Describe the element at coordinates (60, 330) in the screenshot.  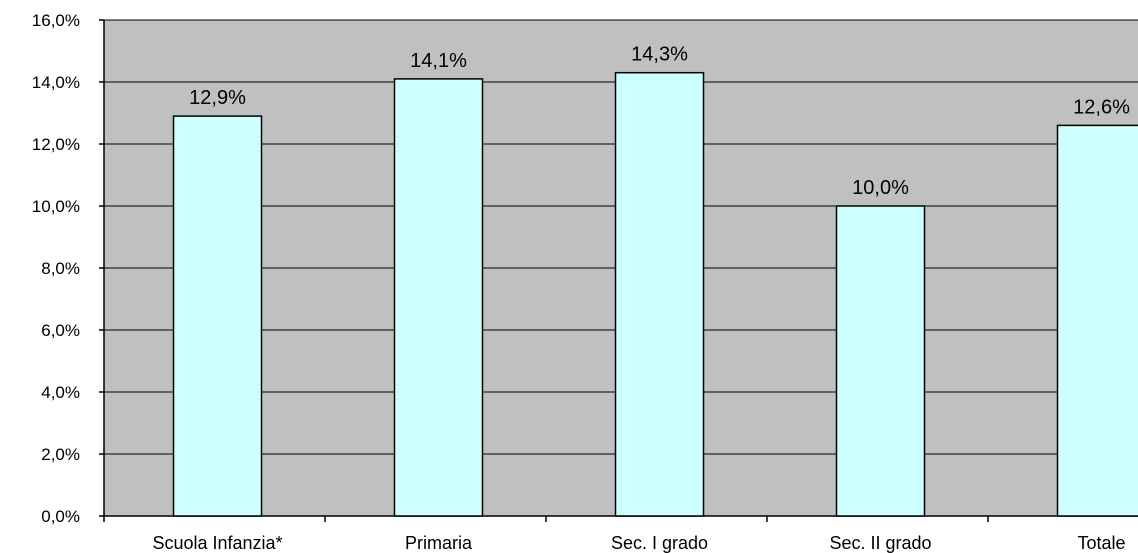
I see `y-tick-label: 6,0%` at that location.